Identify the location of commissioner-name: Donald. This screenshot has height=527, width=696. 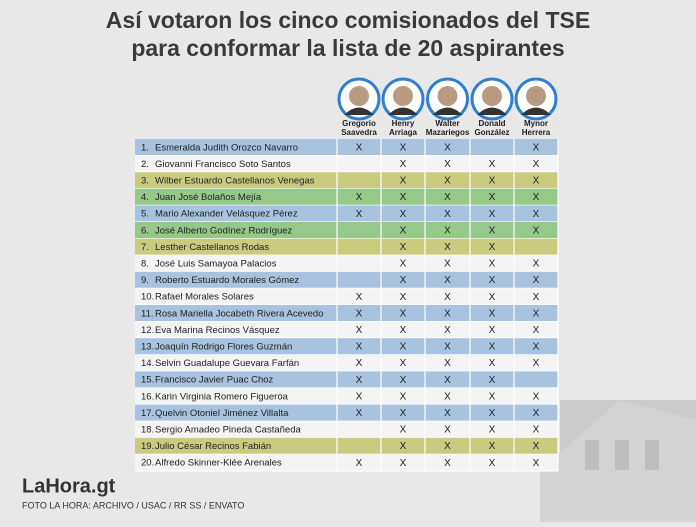
(491, 123).